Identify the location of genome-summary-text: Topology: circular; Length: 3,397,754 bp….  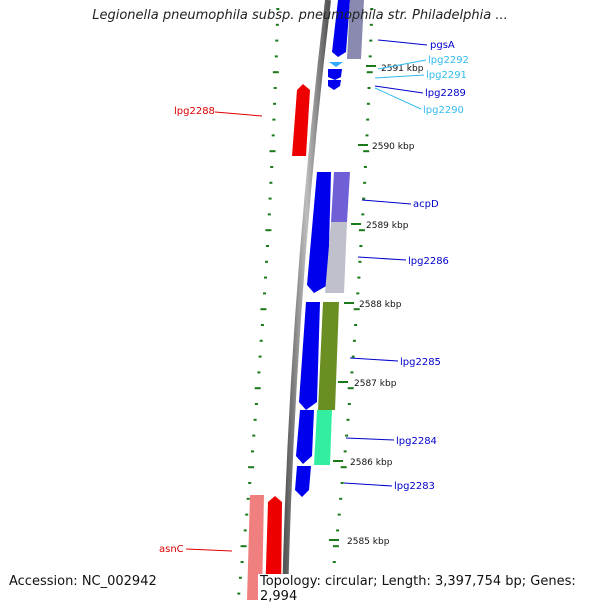
(429, 589).